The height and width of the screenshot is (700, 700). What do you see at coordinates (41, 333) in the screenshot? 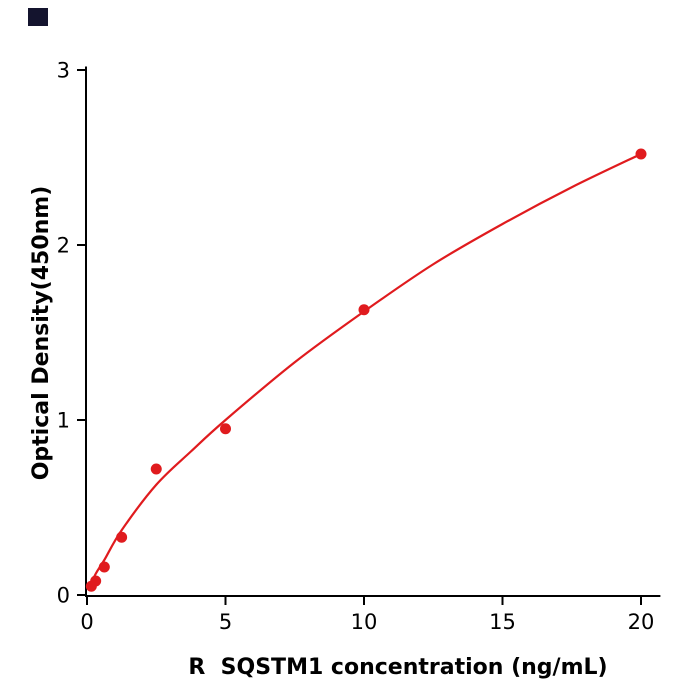
I see `y-axis-label: Optical Density(450nm)` at bounding box center [41, 333].